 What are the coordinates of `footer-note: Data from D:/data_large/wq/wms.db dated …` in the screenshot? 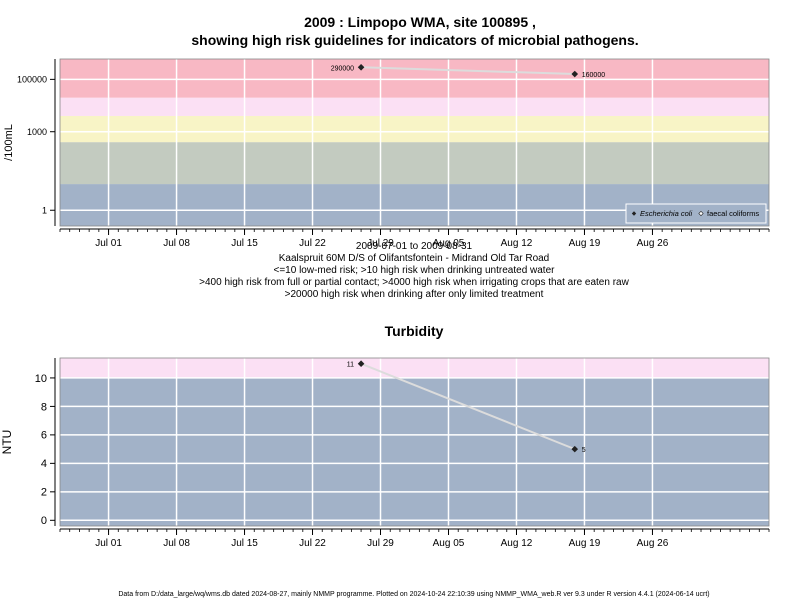 It's located at (413, 594).